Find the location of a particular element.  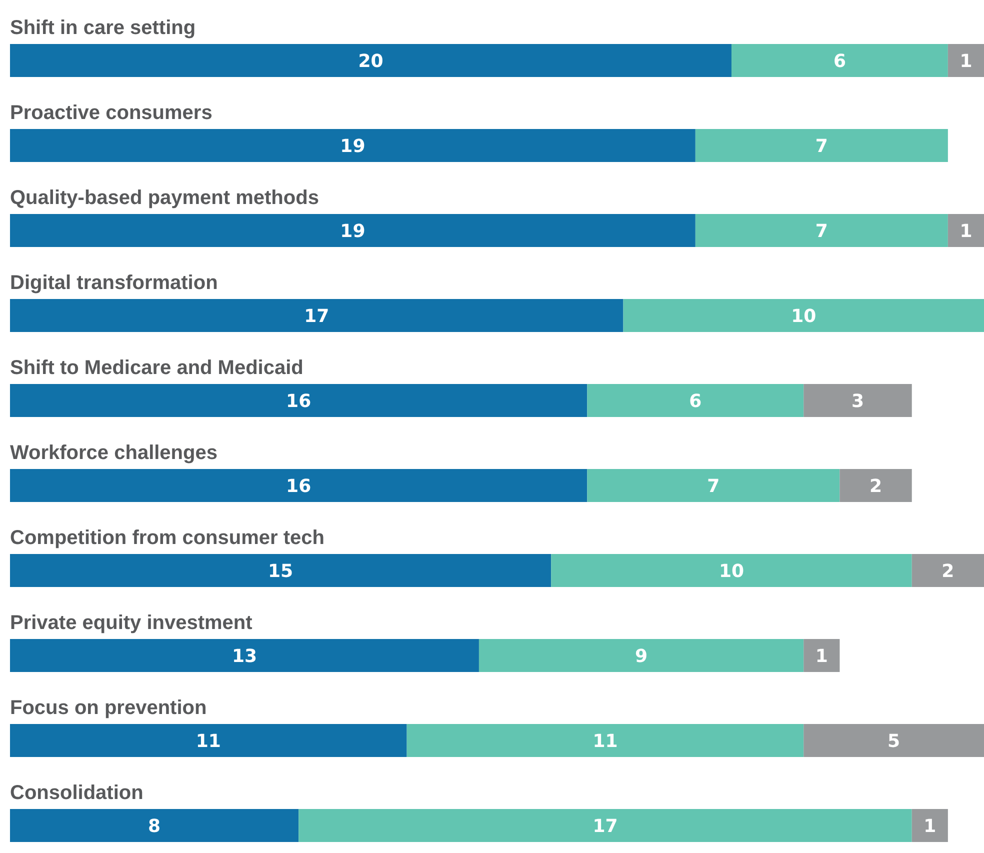

data-label: 3 is located at coordinates (857, 401).